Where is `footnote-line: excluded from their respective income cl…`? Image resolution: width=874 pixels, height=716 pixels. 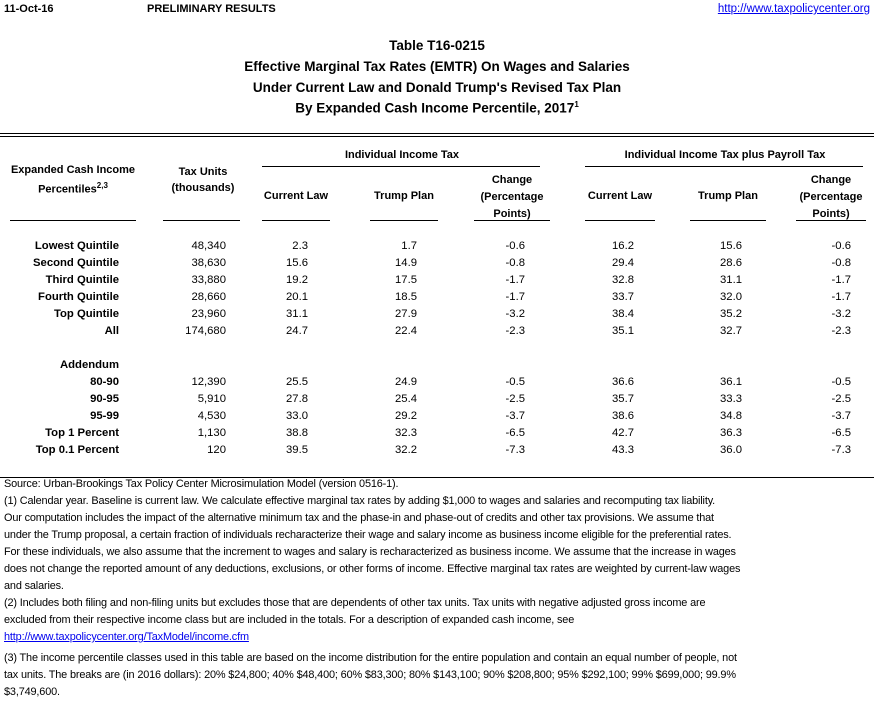 footnote-line: excluded from their respective income cl… is located at coordinates (289, 620).